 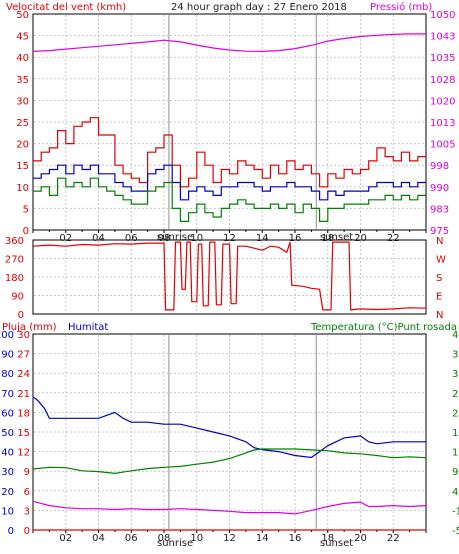 I want to click on temperature-y-tick: 22, so click(x=455, y=413).